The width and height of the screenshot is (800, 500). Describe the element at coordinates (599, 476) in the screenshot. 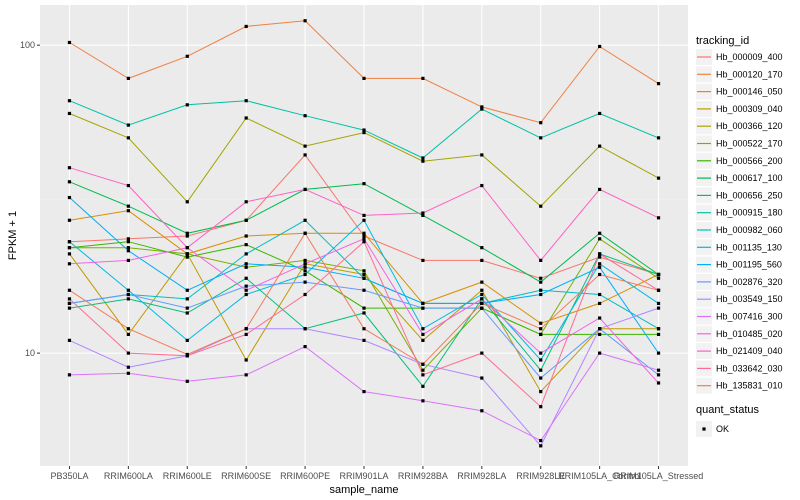

I see `x-tick-label: RRIM105LA_Control` at that location.